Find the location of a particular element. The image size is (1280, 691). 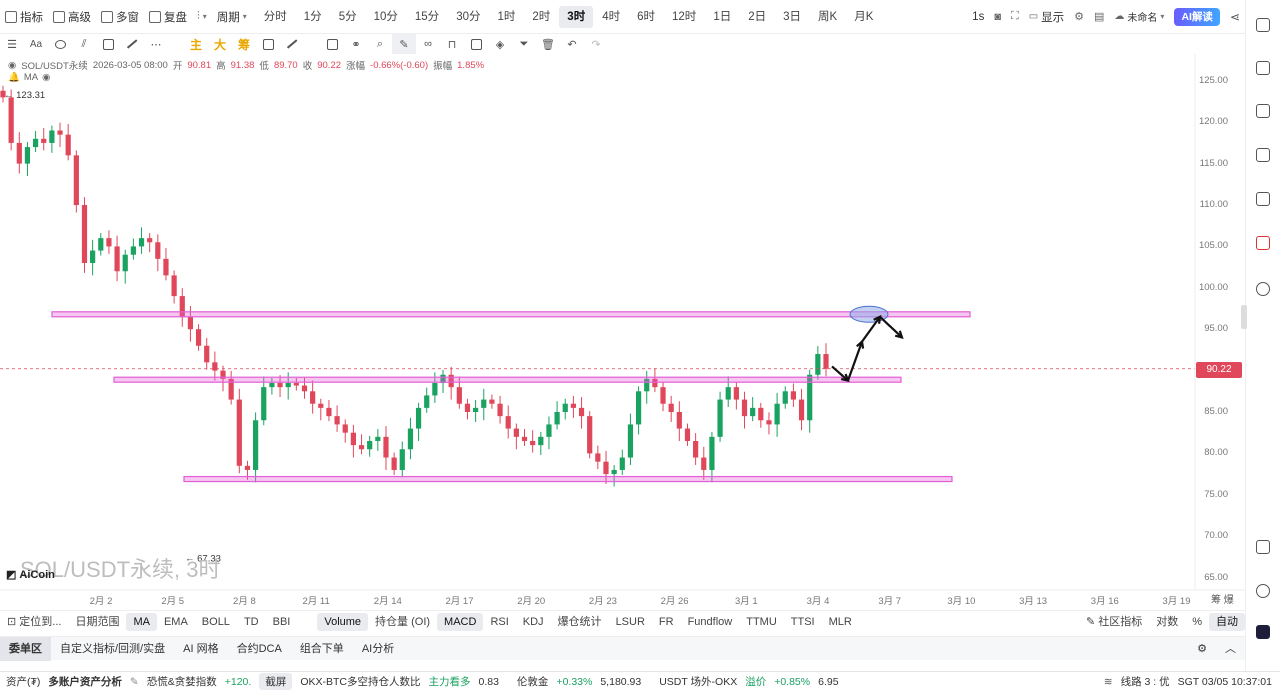

multi-account-link: 多账户资产分析 is located at coordinates (85, 682).